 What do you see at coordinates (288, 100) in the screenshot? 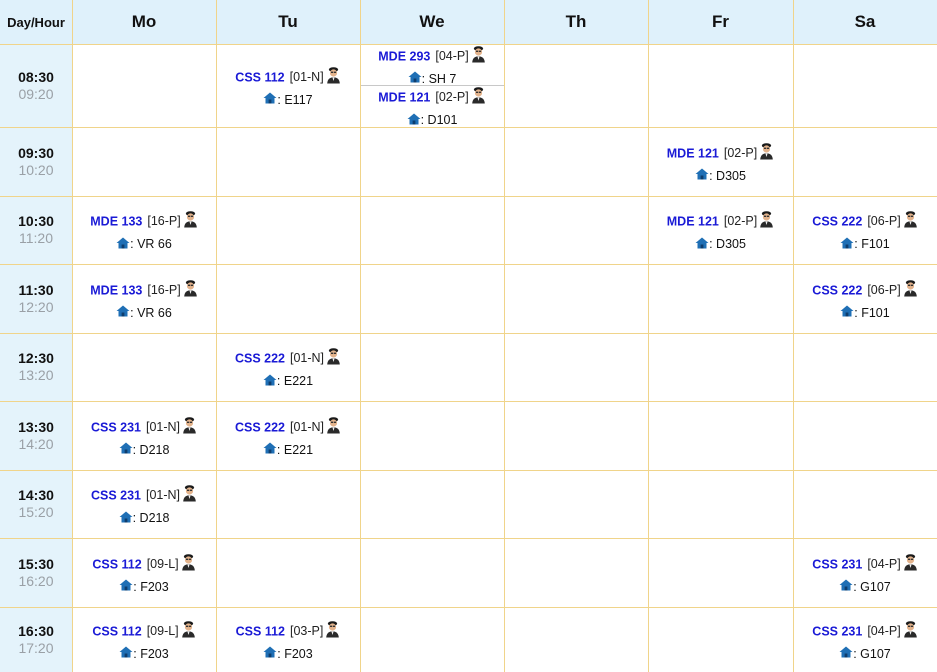
I see `room-line: : E117` at bounding box center [288, 100].